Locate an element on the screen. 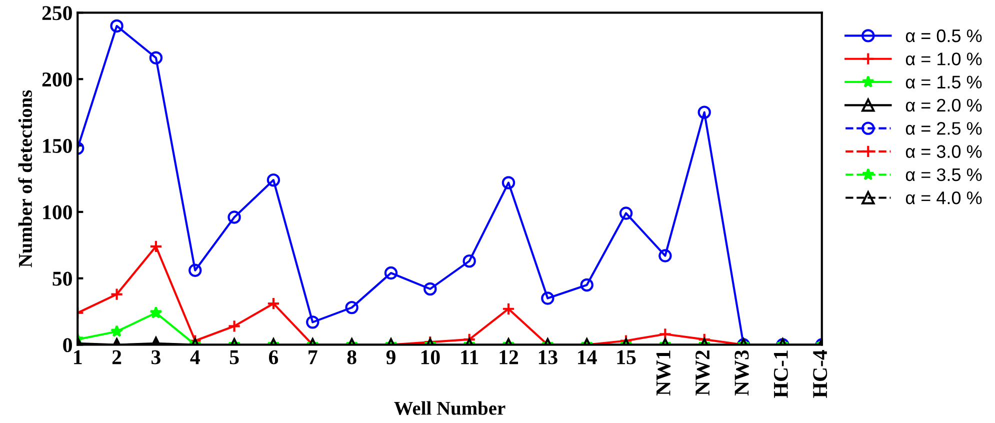 Image resolution: width=995 pixels, height=423 pixels. x-axis-title: Well Number is located at coordinates (450, 408).